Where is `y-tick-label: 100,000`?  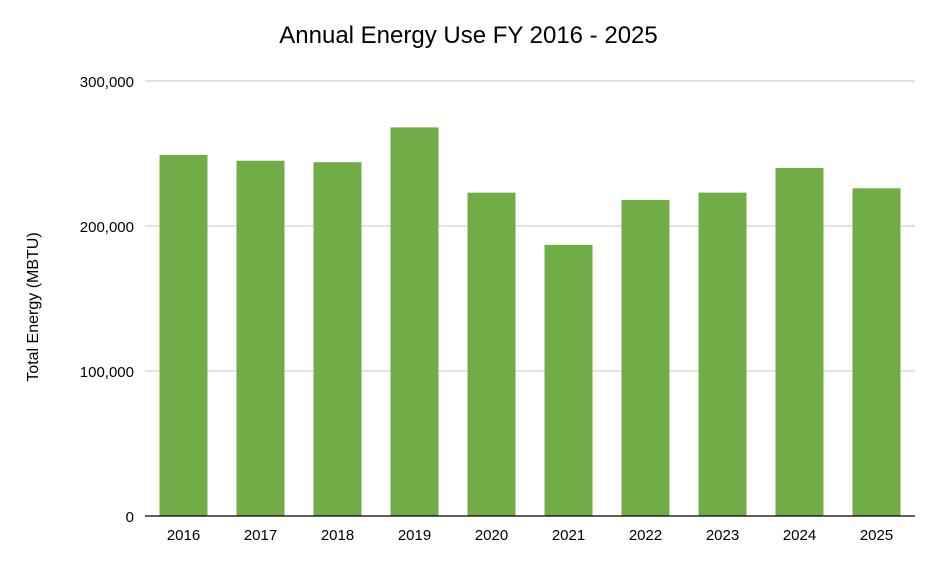
y-tick-label: 100,000 is located at coordinates (107, 372).